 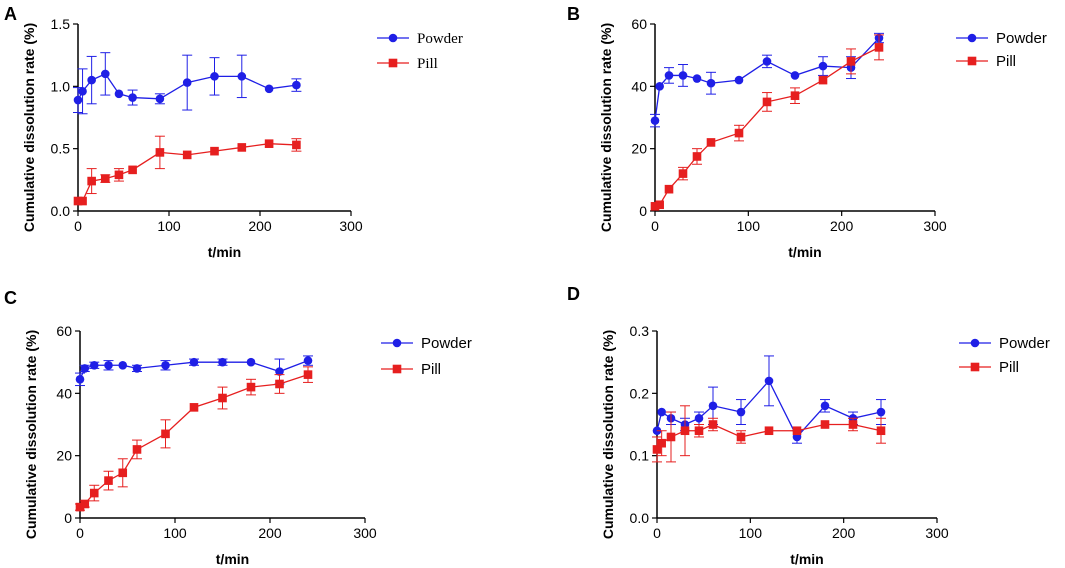 I want to click on panel-label-c: C, so click(x=10, y=298).